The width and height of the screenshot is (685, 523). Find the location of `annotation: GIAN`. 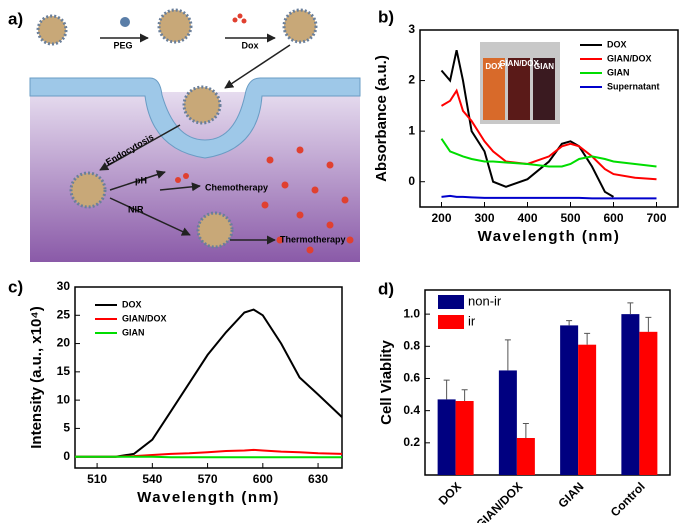

annotation: GIAN is located at coordinates (544, 66).